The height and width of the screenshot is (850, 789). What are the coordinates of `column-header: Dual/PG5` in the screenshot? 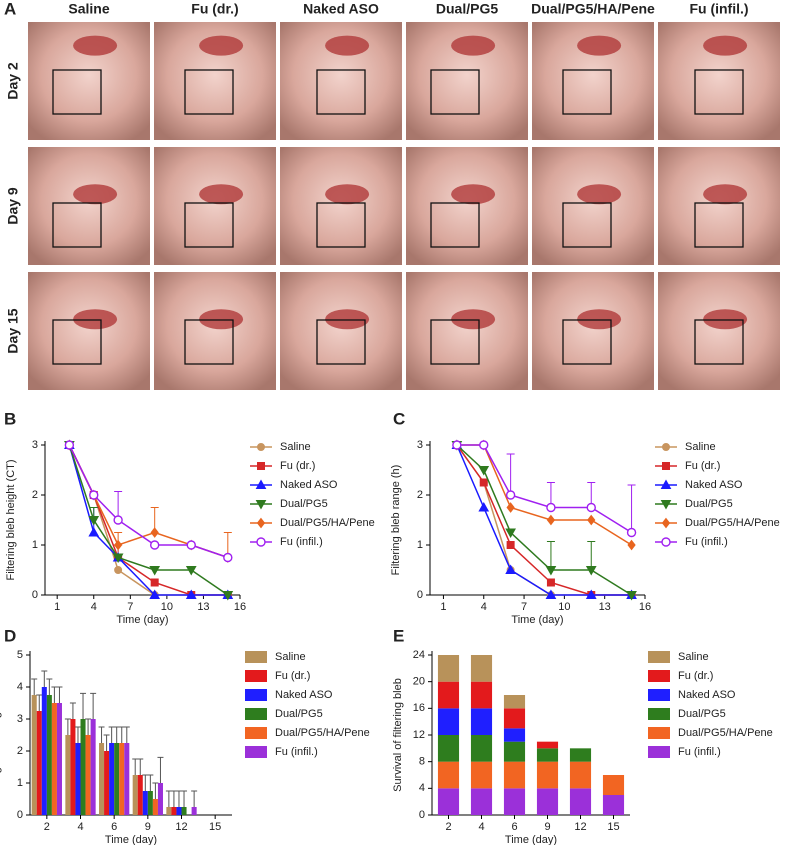 It's located at (467, 9).